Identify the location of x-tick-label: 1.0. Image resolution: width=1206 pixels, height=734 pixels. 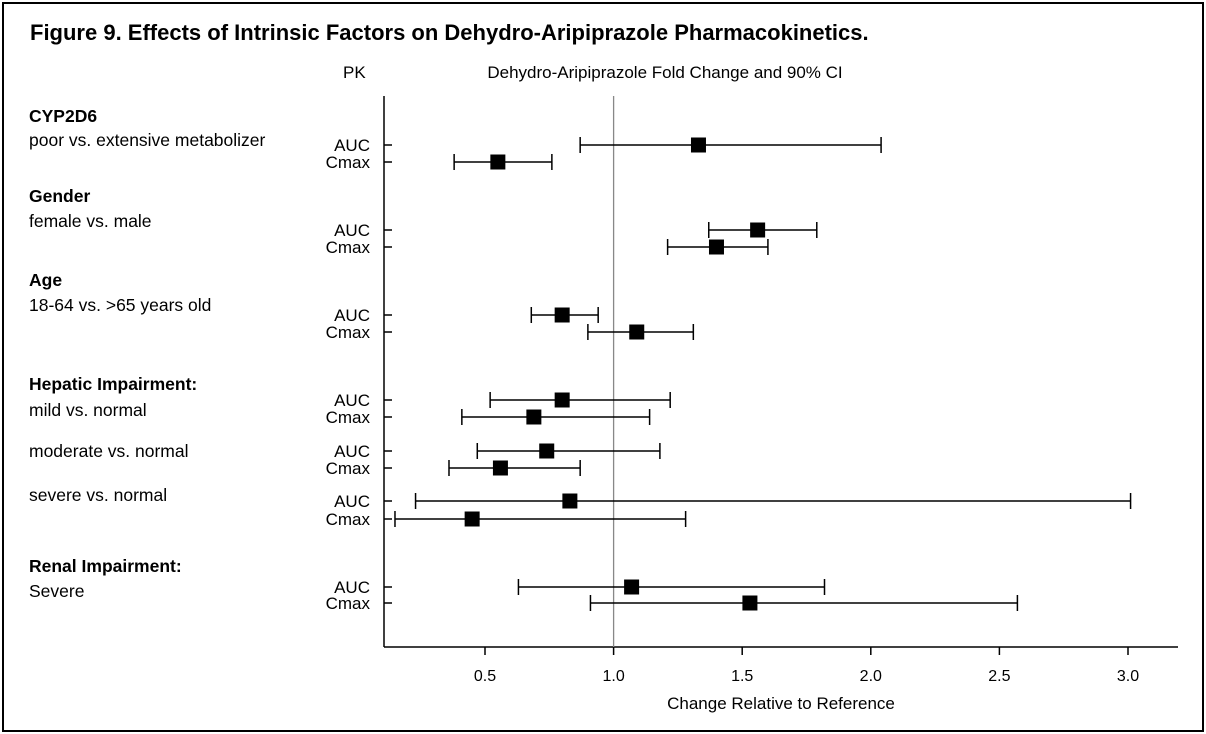
(613, 676).